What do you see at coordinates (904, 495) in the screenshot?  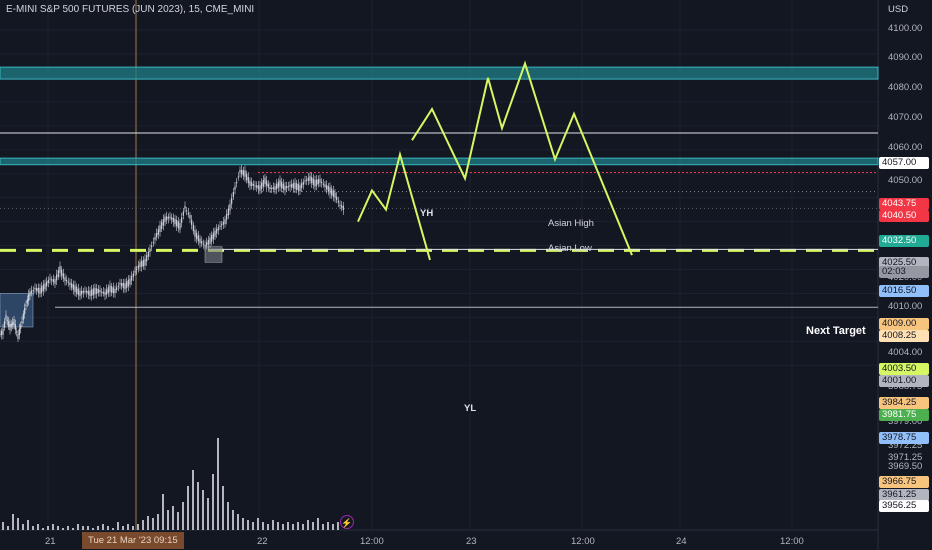 I see `price-badge: 3961.25` at bounding box center [904, 495].